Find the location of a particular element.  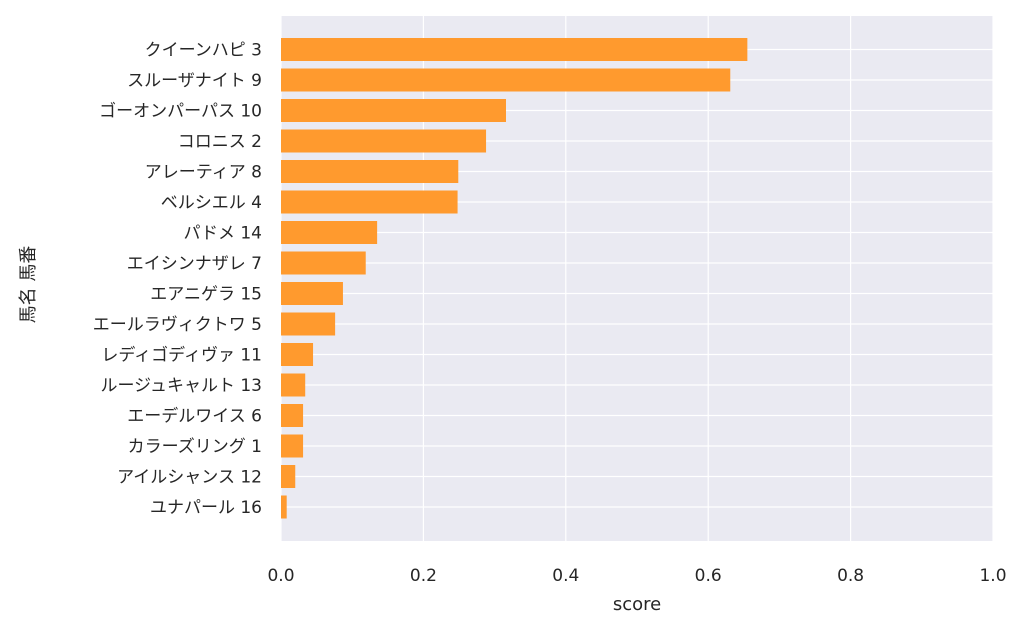

y-tick-label: ゴーオンパーパス 10 is located at coordinates (180, 111).